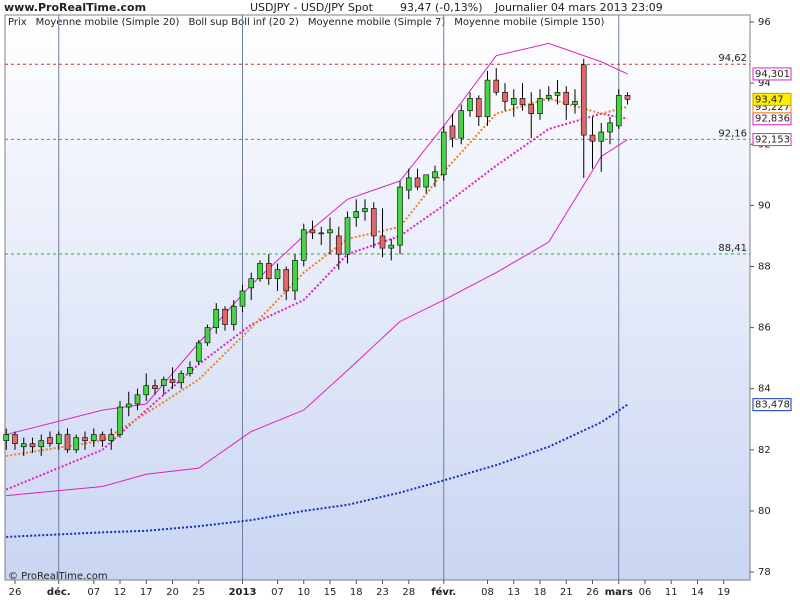 The image size is (800, 600). What do you see at coordinates (671, 592) in the screenshot?
I see `x-tick-label: 11` at bounding box center [671, 592].